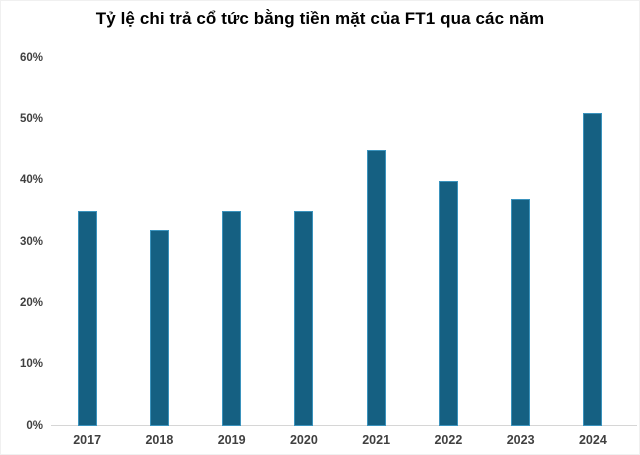 This screenshot has height=455, width=640. What do you see at coordinates (34, 425) in the screenshot?
I see `y-tick-label-0: 0%` at bounding box center [34, 425].